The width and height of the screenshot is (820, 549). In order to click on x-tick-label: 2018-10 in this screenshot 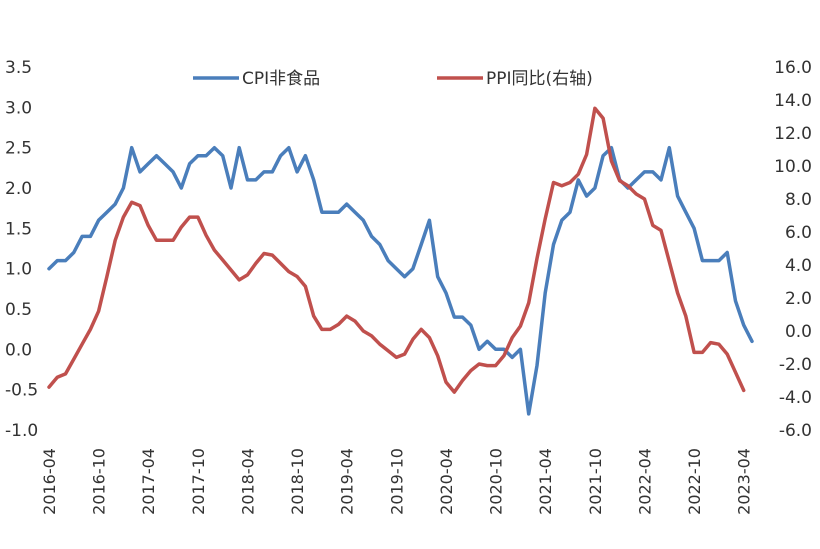, I will do `click(297, 481)`.